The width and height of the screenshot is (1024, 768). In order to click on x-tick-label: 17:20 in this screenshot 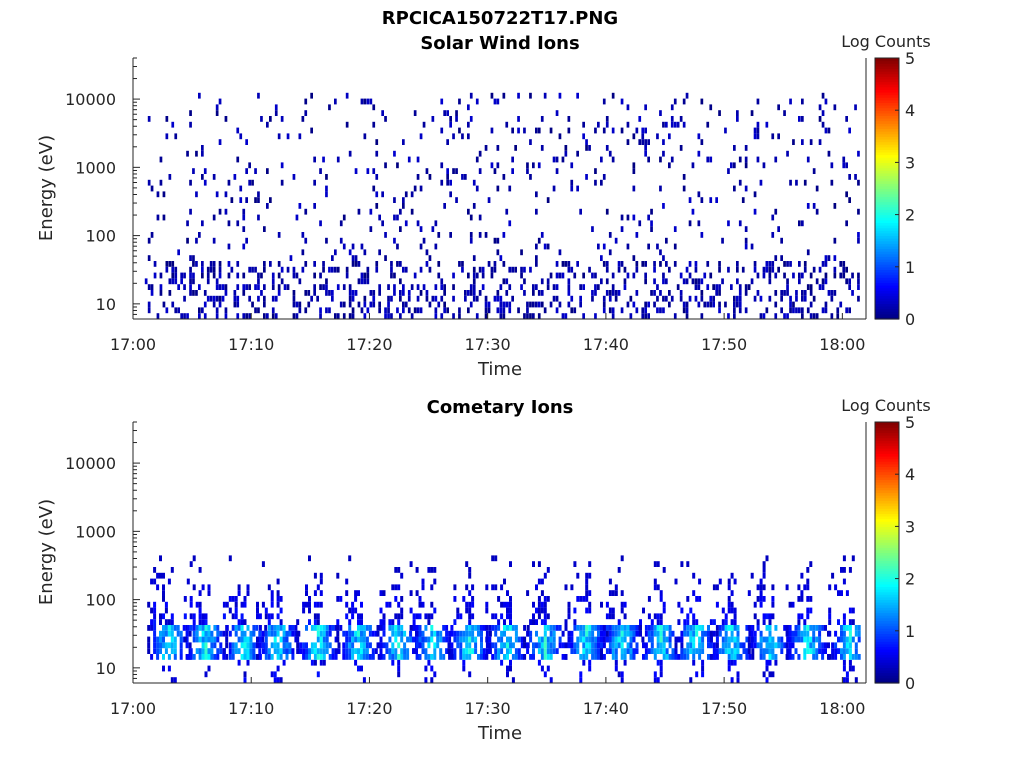, I will do `click(369, 344)`.